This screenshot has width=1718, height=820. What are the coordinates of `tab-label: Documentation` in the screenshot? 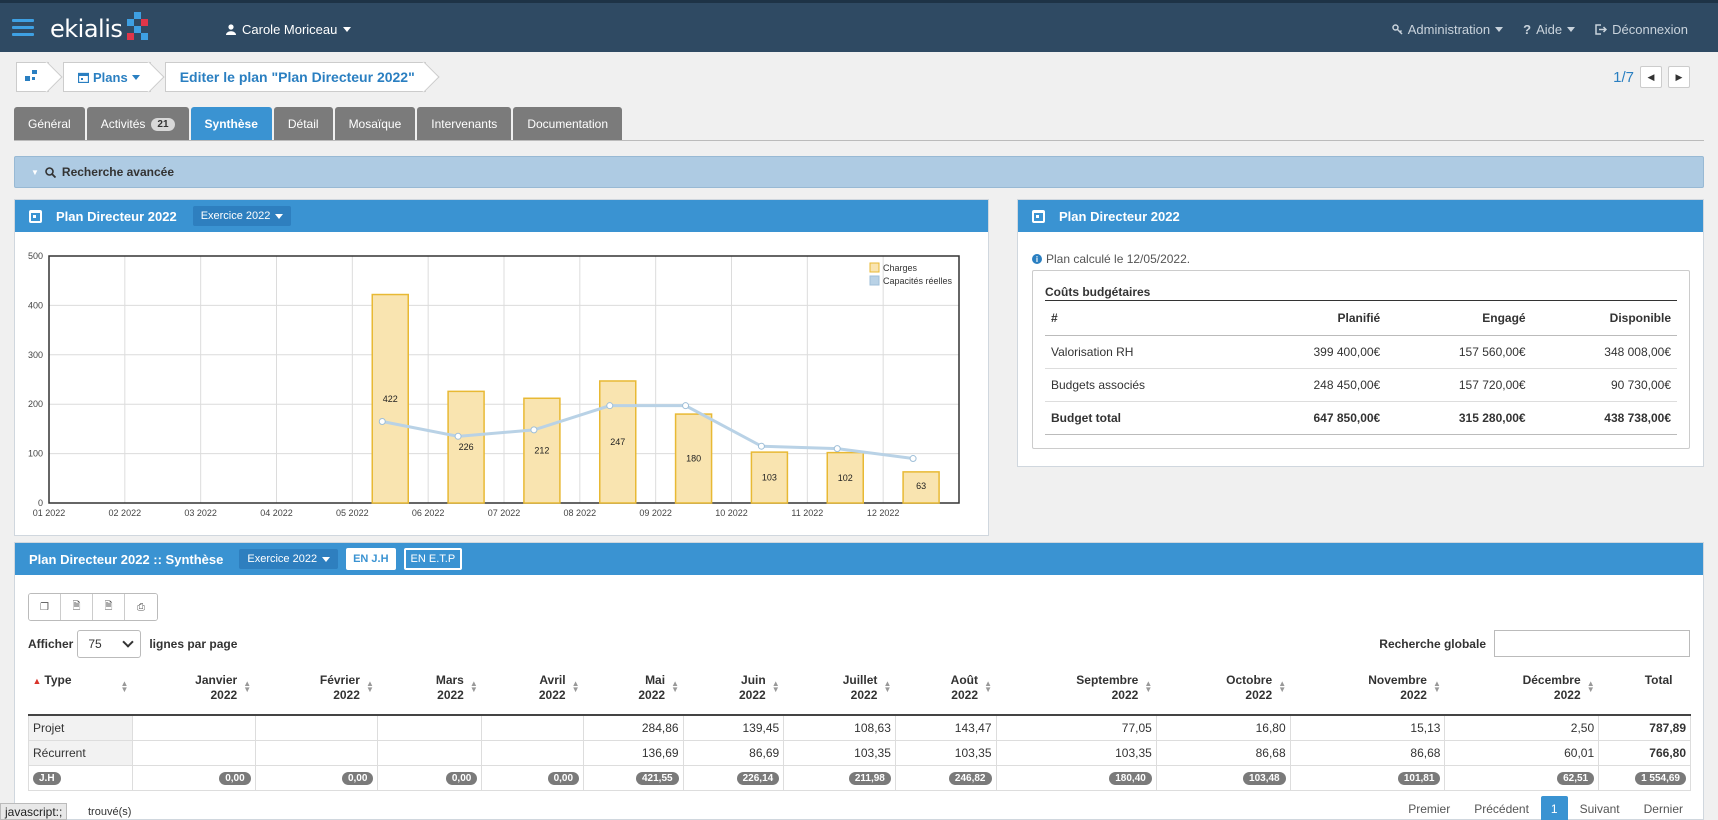 It's located at (568, 124).